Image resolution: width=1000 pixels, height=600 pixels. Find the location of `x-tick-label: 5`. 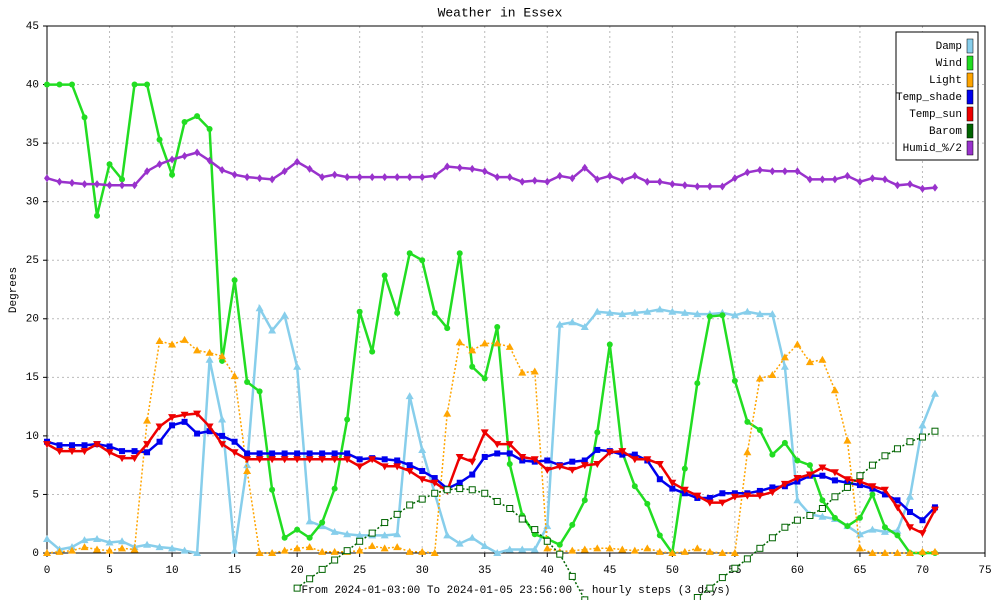

x-tick-label: 5 is located at coordinates (109, 571).